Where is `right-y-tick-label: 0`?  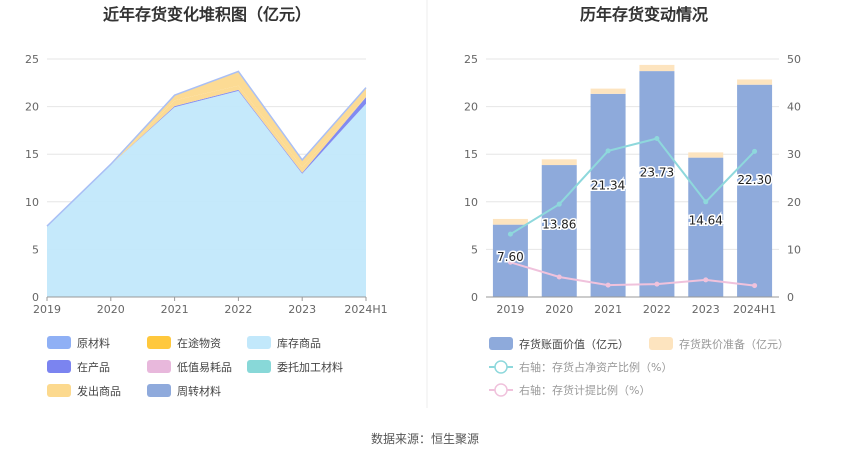
right-y-tick-label: 0 is located at coordinates (474, 297).